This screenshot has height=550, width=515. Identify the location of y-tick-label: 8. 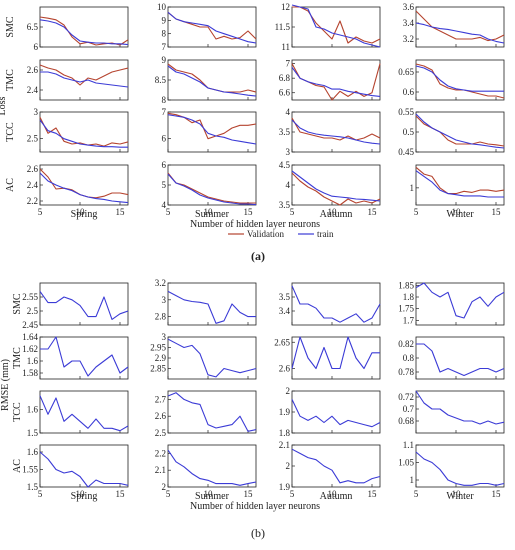
(164, 34).